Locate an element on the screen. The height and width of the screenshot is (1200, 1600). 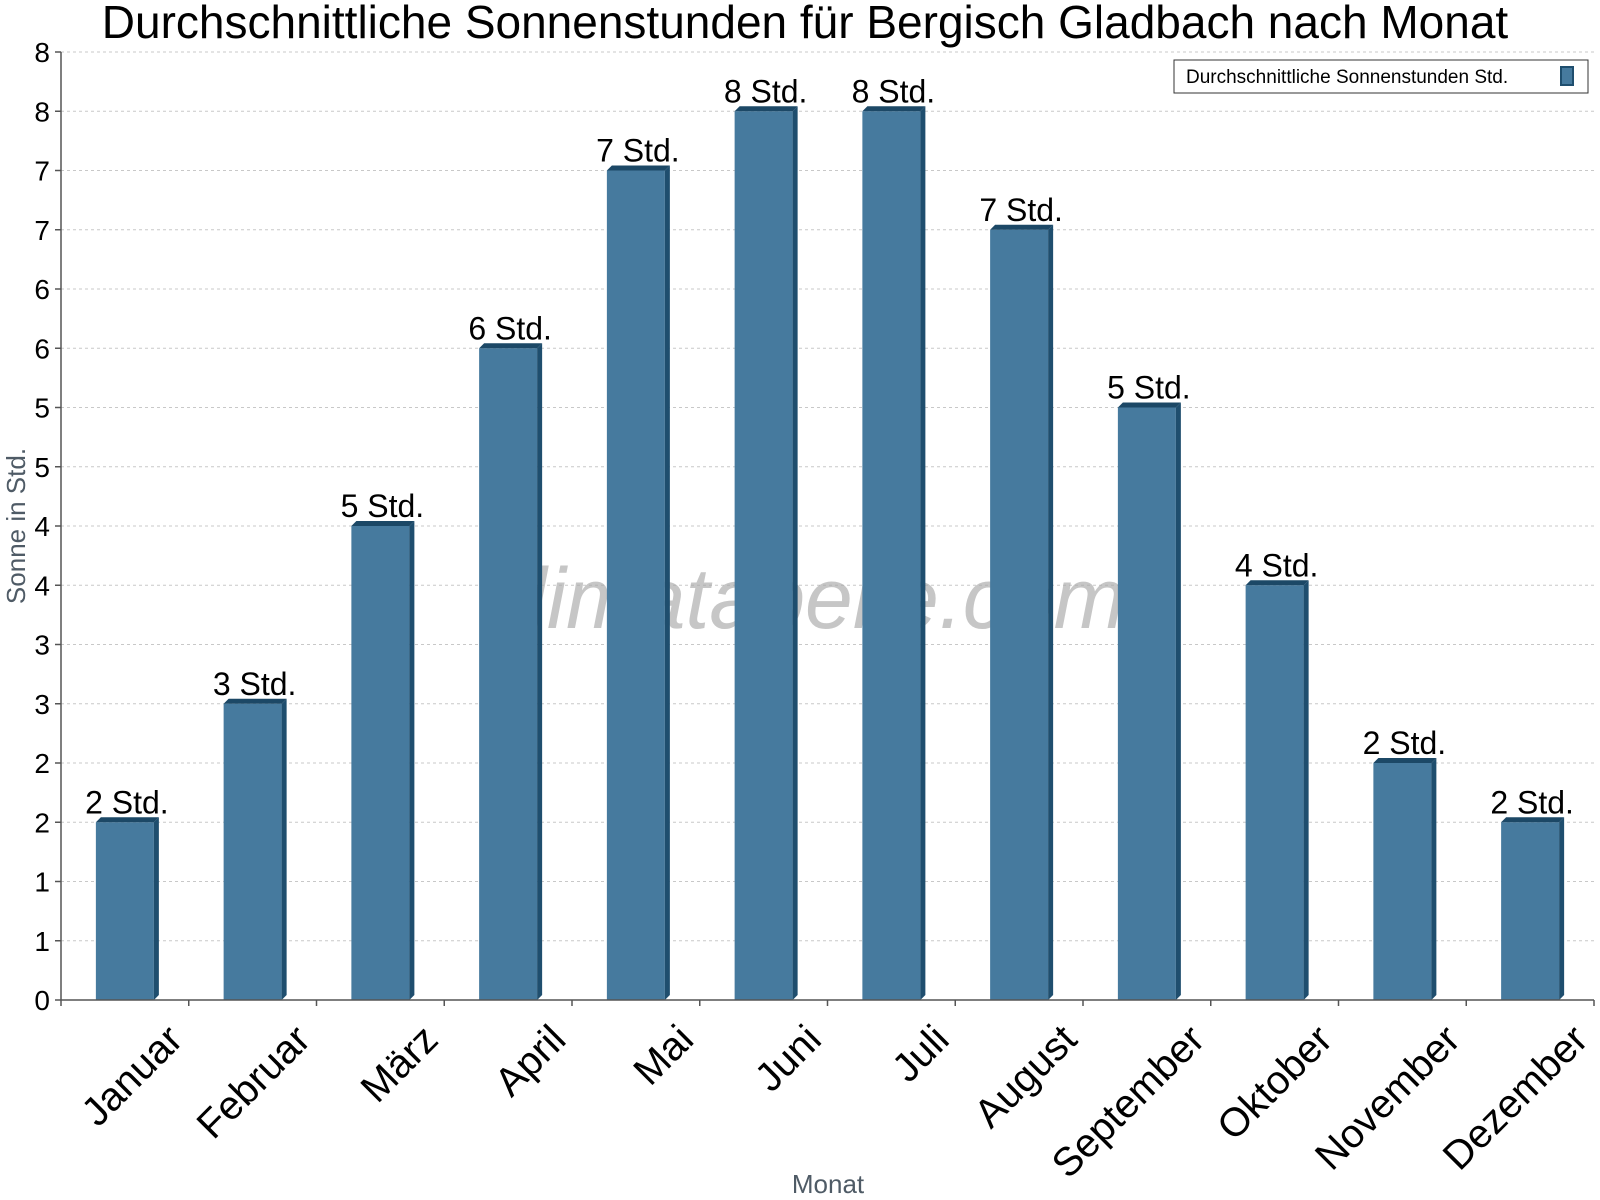
x-tick-label: April is located at coordinates (531, 1061).